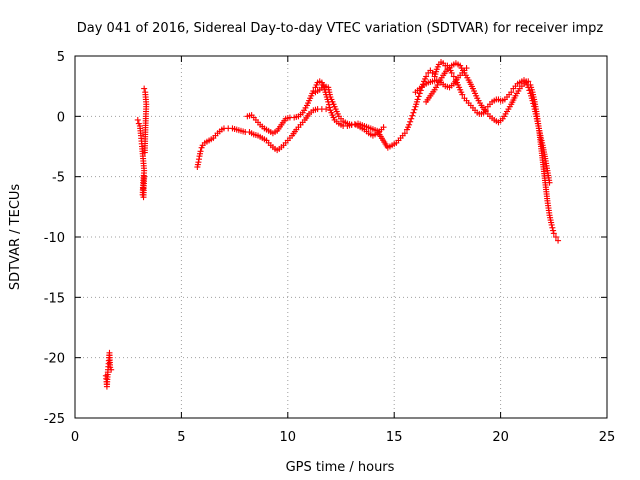 The width and height of the screenshot is (640, 480). Describe the element at coordinates (607, 437) in the screenshot. I see `x-tick-label: 25` at that location.